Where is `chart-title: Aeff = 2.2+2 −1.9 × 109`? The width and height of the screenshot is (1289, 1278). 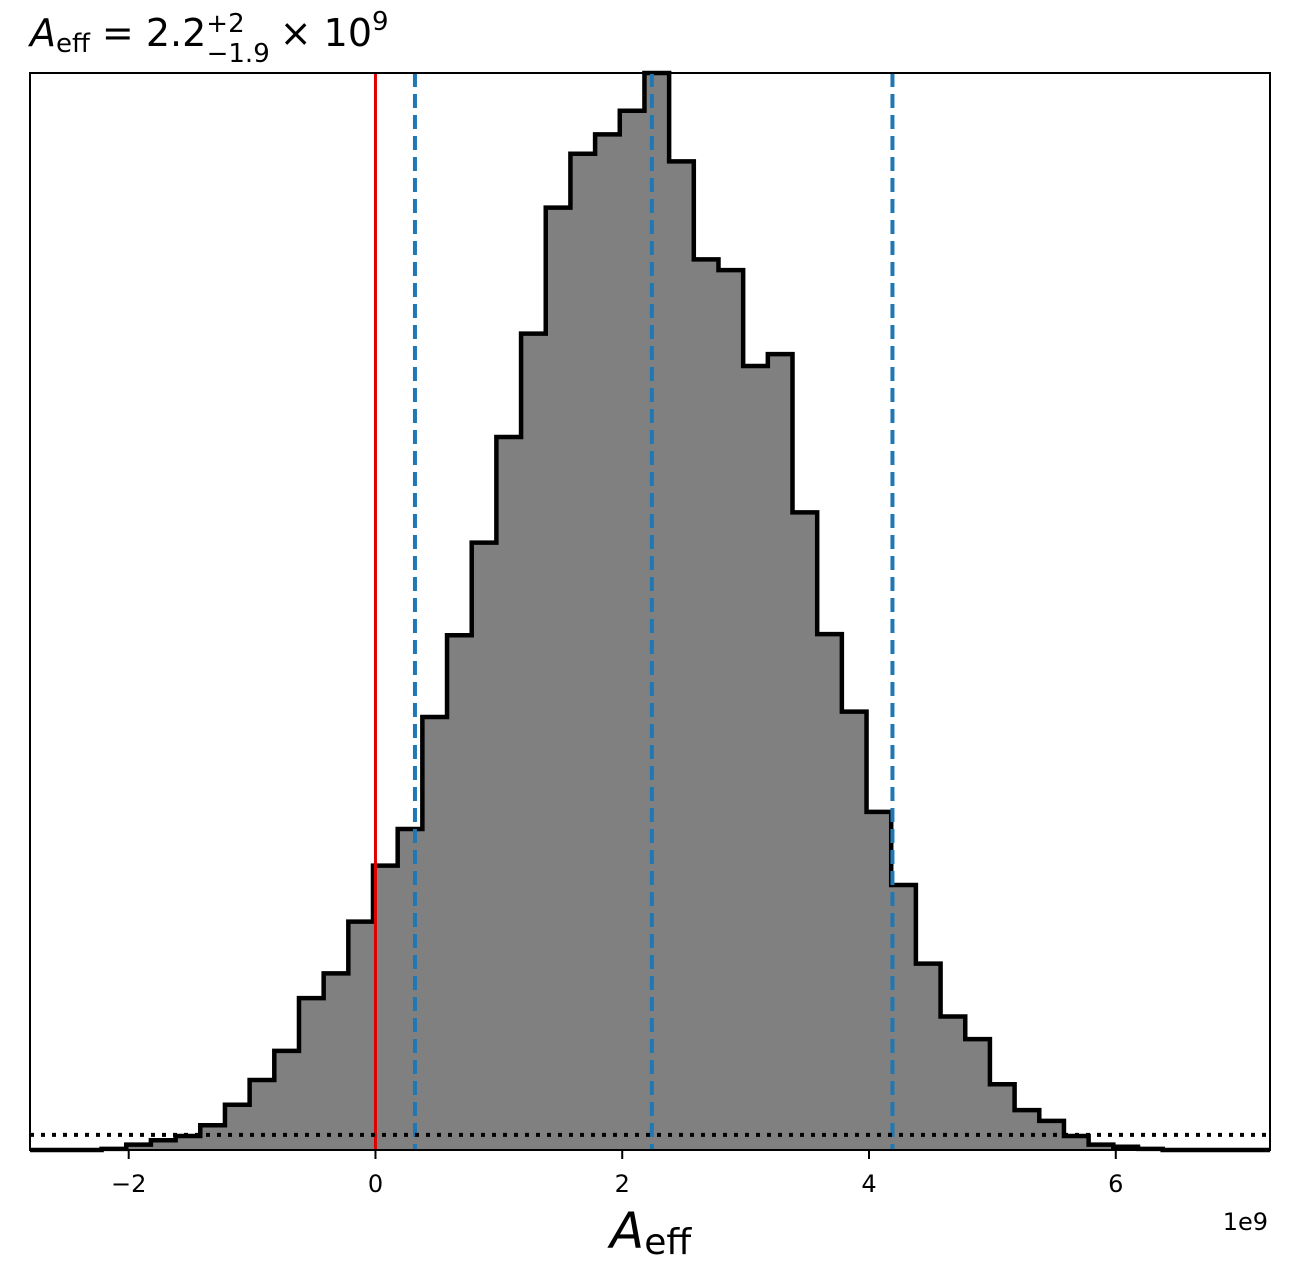 chart-title: Aeff = 2.2+2 −1.9 × 109 is located at coordinates (208, 38).